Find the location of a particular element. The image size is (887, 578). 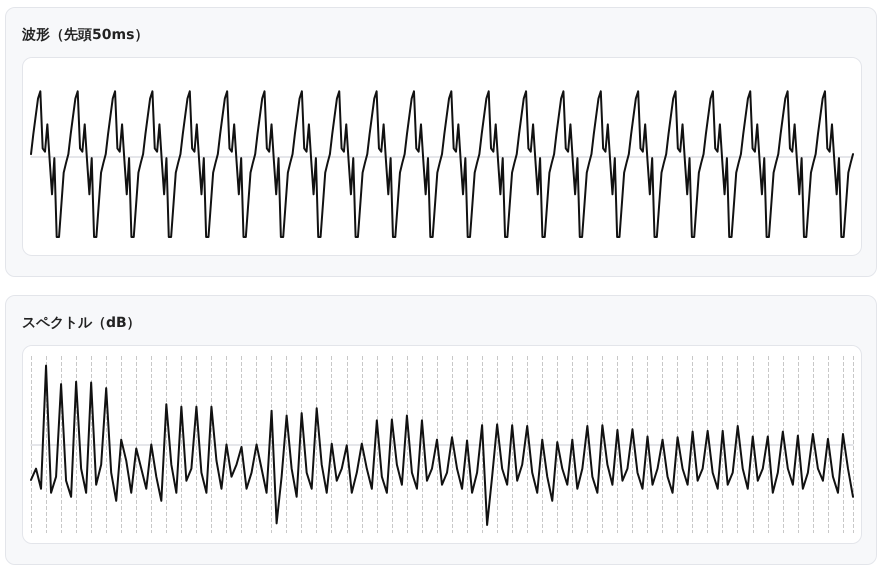

chart-title: スペクトル（dB） is located at coordinates (81, 323).